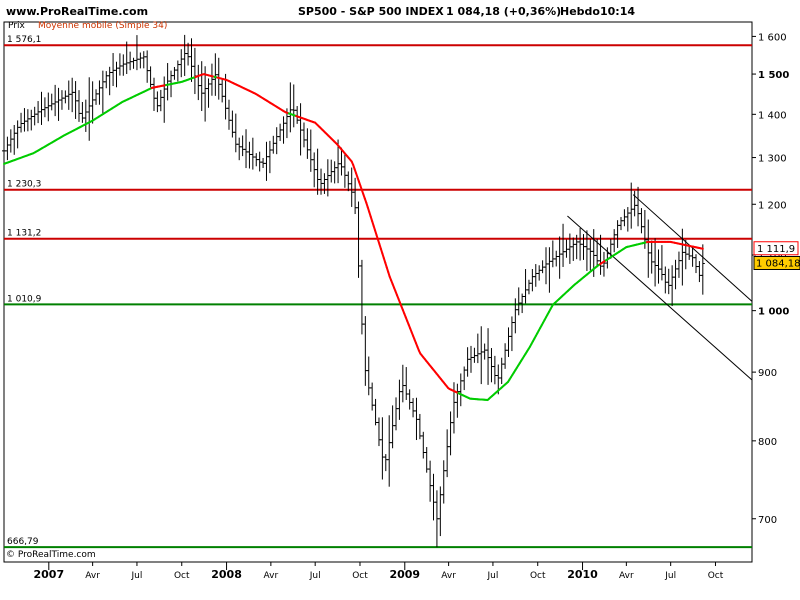 The width and height of the screenshot is (800, 600). I want to click on level-label: 1 576,1, so click(24, 40).